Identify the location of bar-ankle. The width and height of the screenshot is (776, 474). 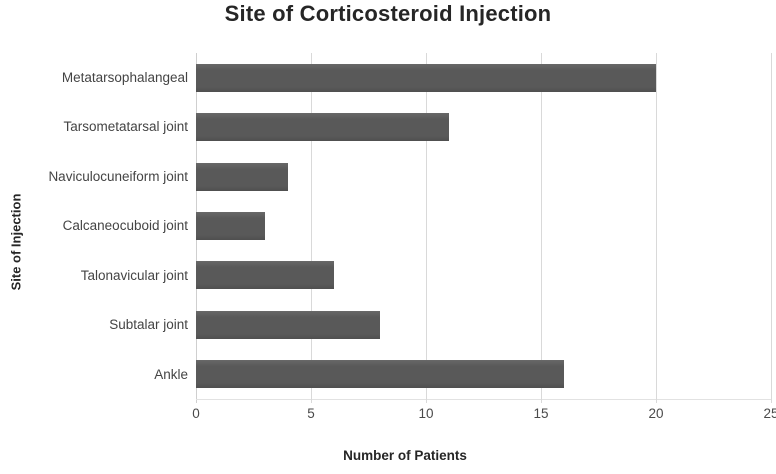
(380, 374).